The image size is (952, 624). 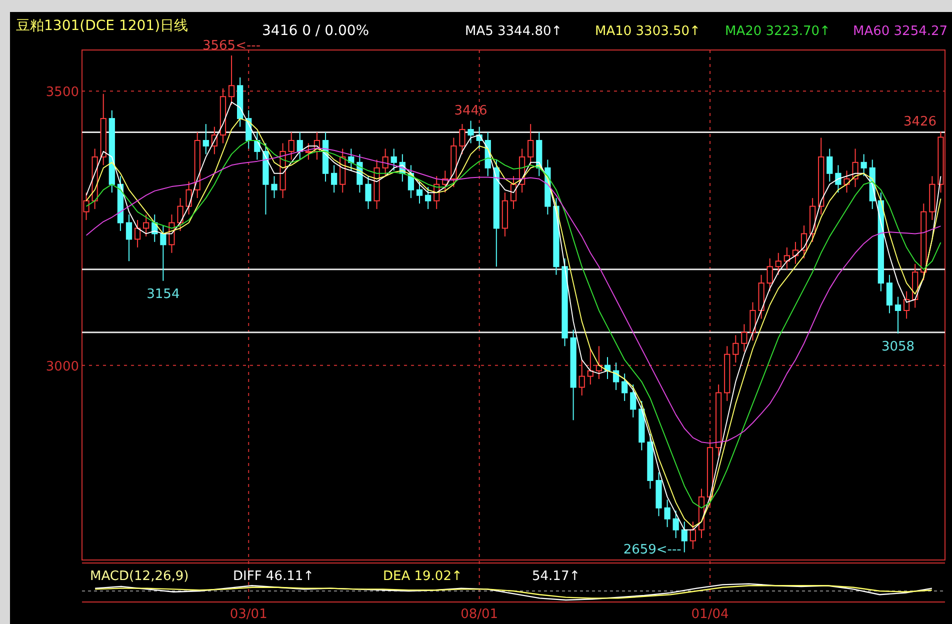 What do you see at coordinates (102, 26) in the screenshot?
I see `chart-title: 豆粕1301(DCE 1201)日线` at bounding box center [102, 26].